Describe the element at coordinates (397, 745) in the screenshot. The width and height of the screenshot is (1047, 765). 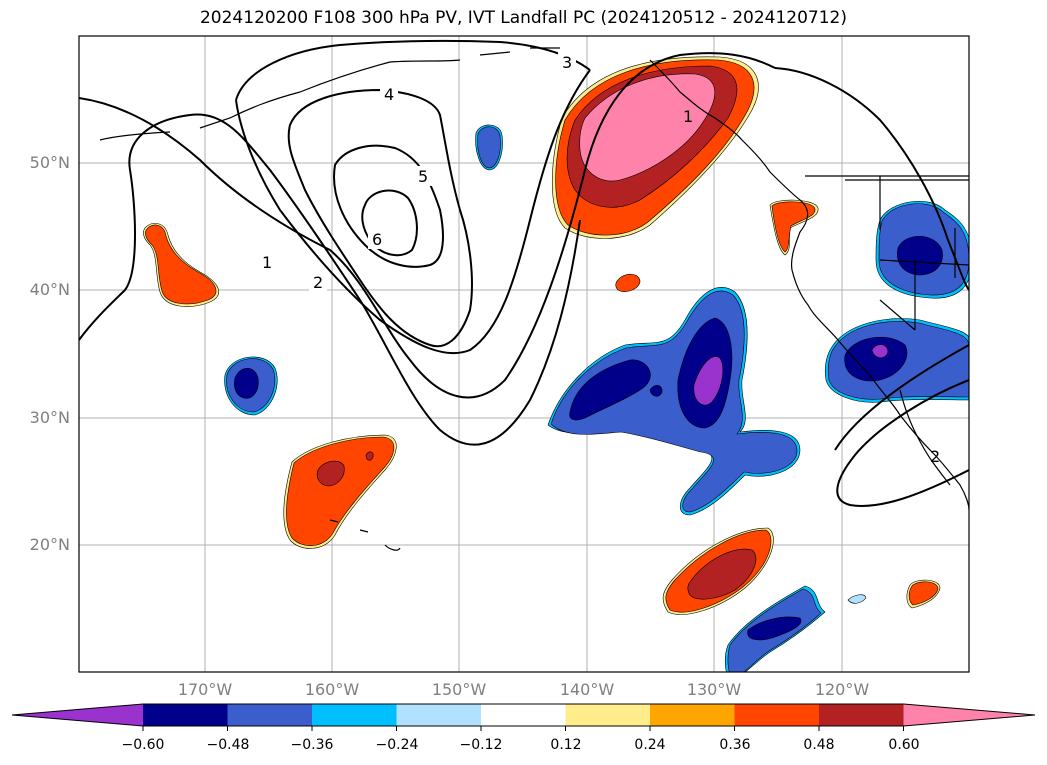
I see `colorbar-tick-label: −0.24` at that location.